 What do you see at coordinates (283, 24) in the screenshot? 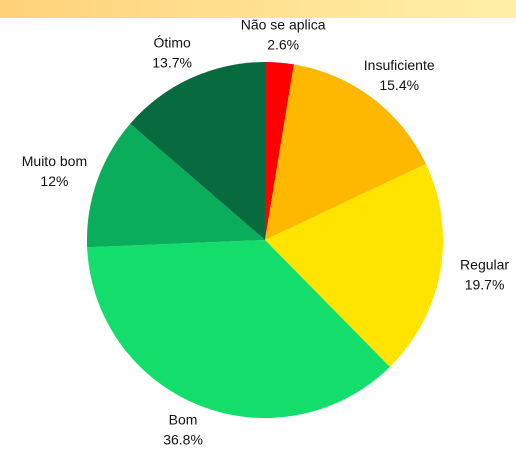
I see `slice-label: Não se aplica` at bounding box center [283, 24].